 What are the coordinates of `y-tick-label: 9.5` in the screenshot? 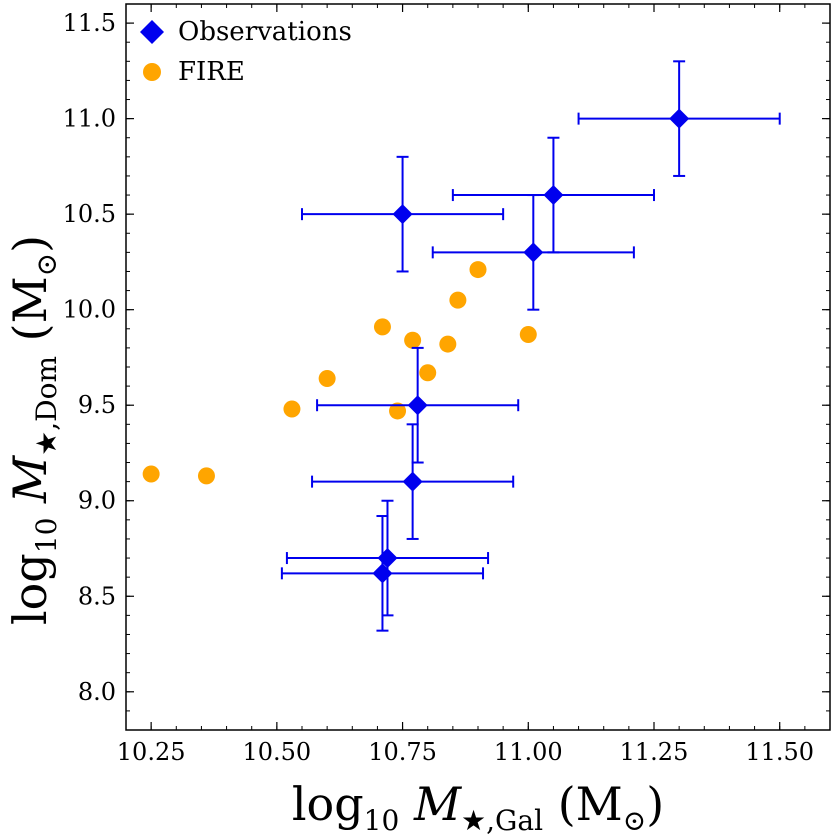 It's located at (97, 405).